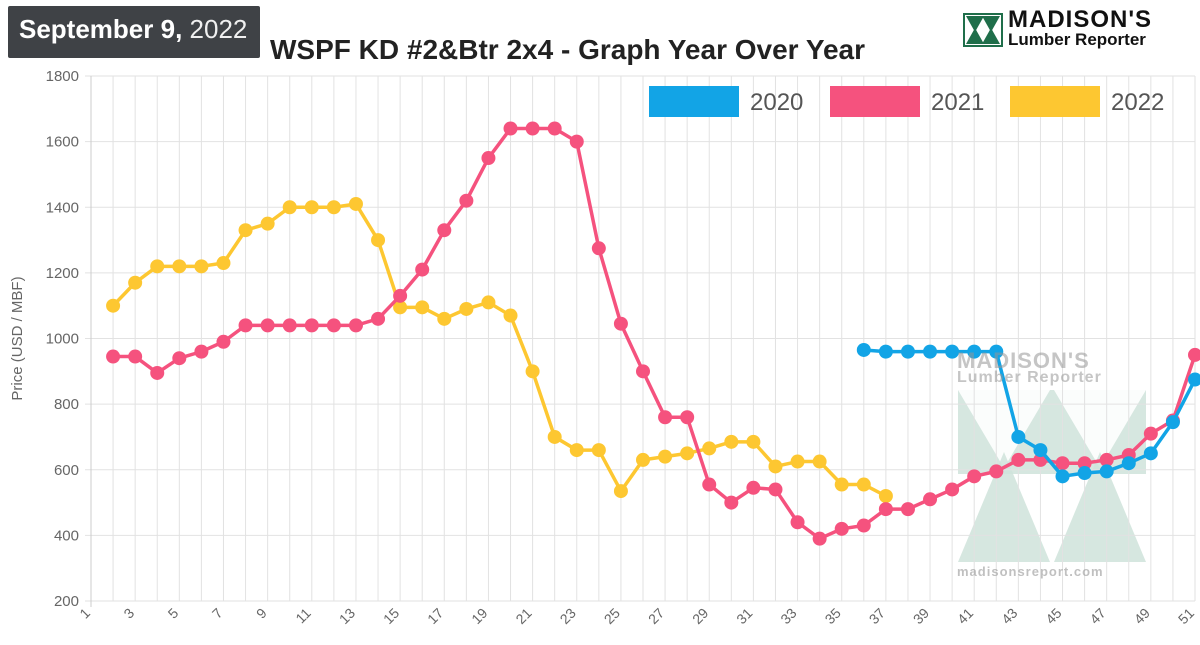 This screenshot has width=1200, height=645. I want to click on legend-label-2022: 2022, so click(1137, 102).